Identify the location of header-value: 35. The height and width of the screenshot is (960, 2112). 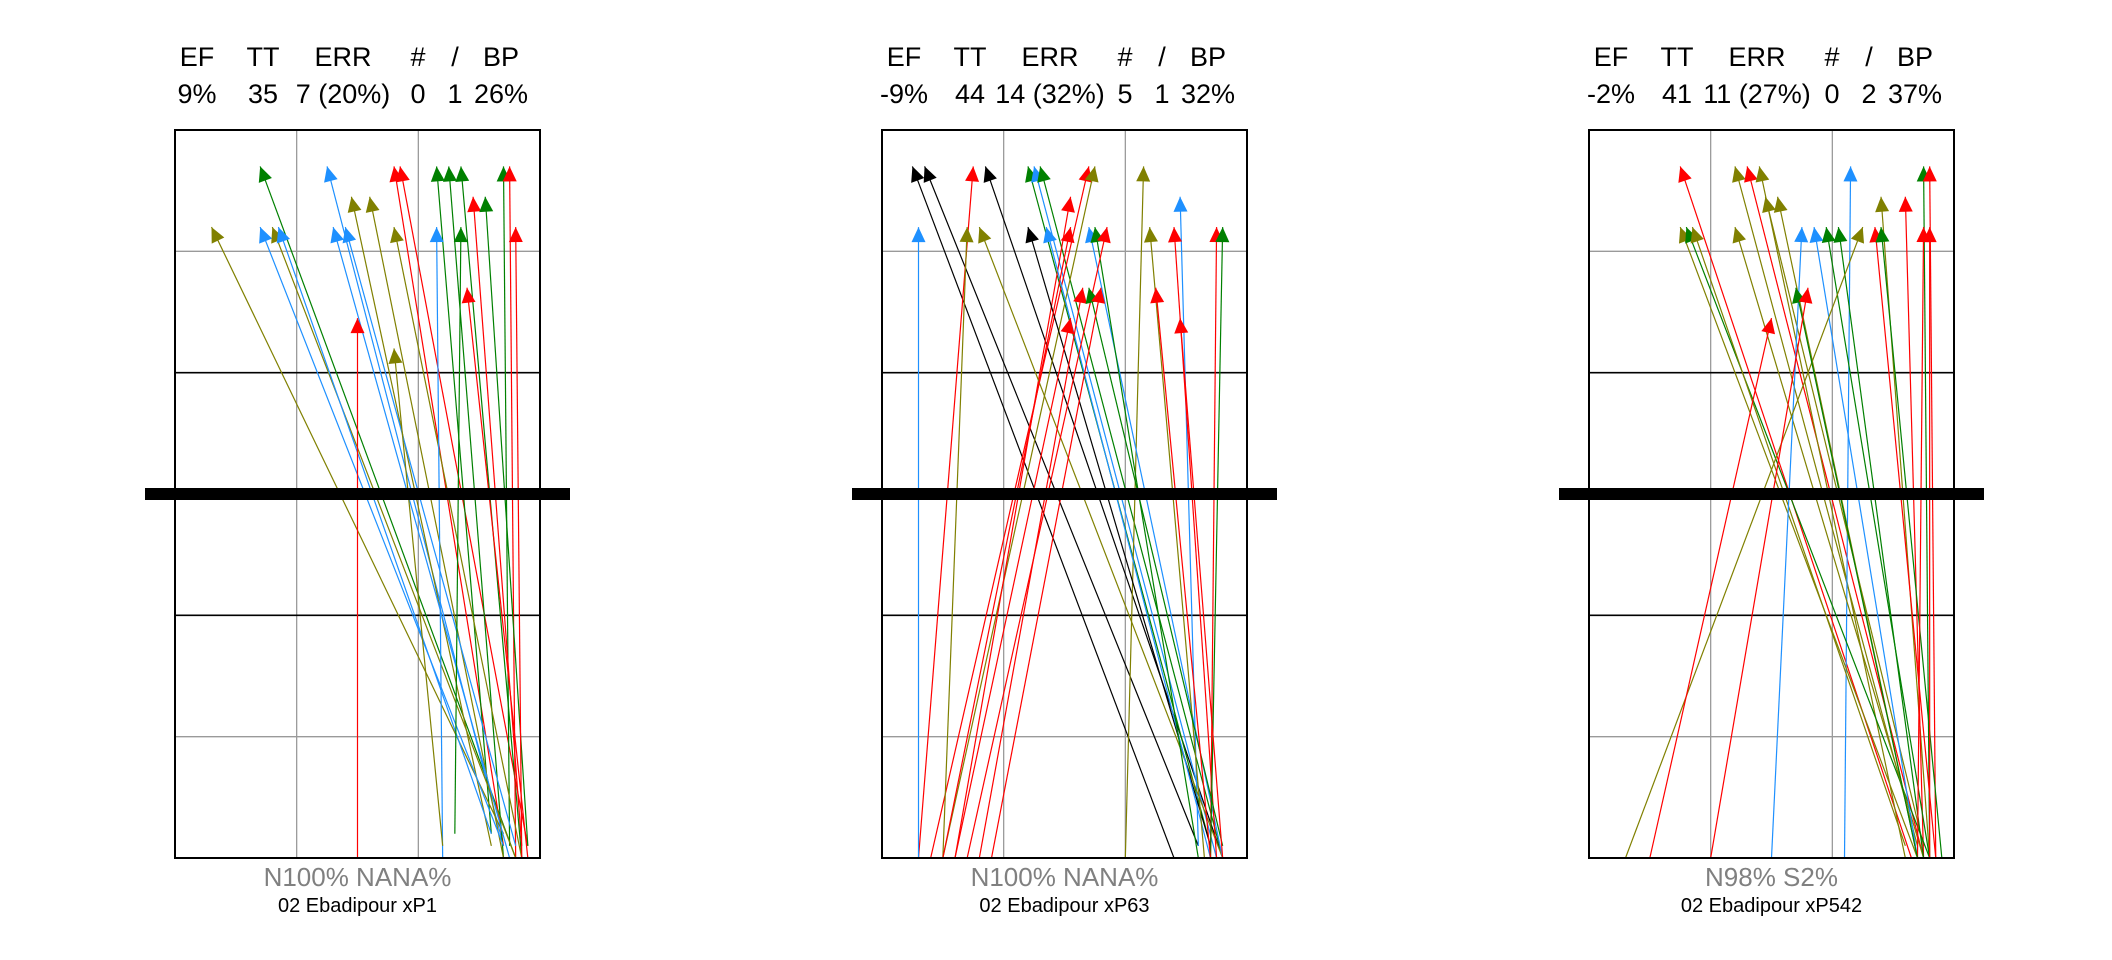
(263, 94).